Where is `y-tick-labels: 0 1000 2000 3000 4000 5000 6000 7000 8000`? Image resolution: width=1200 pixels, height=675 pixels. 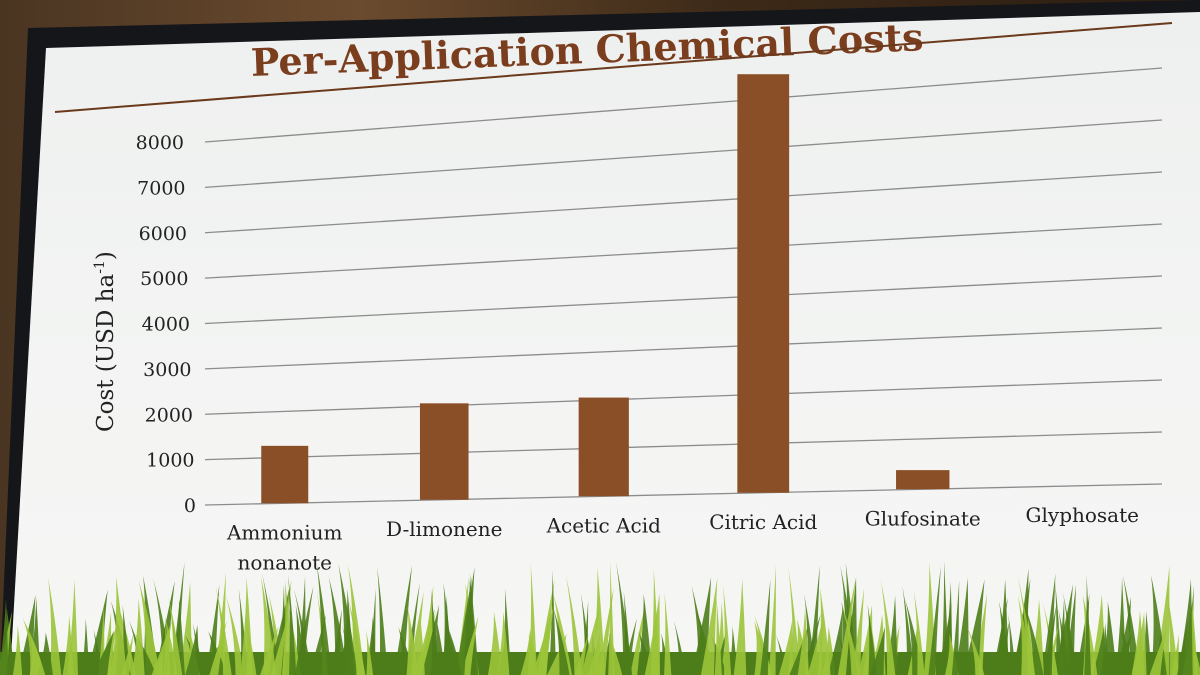
y-tick-labels: 0 1000 2000 3000 4000 5000 6000 7000 8000 is located at coordinates (166, 324).